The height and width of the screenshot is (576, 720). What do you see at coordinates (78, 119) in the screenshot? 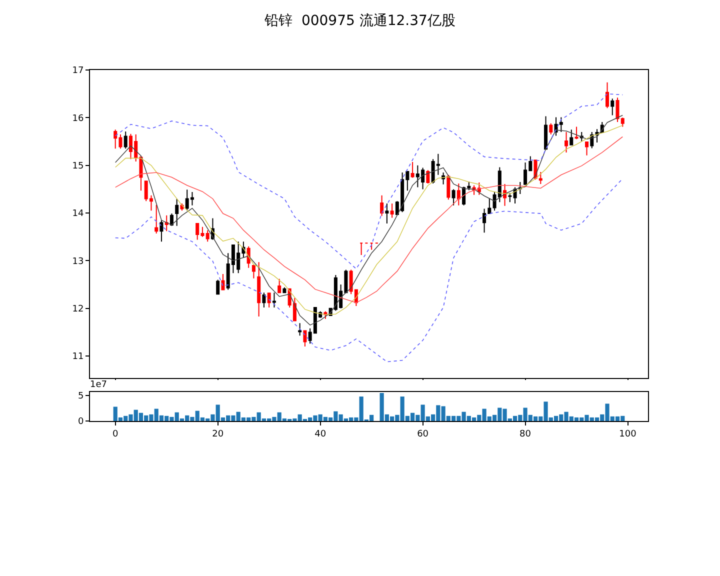
I see `y-tick-label: 16` at bounding box center [78, 119].